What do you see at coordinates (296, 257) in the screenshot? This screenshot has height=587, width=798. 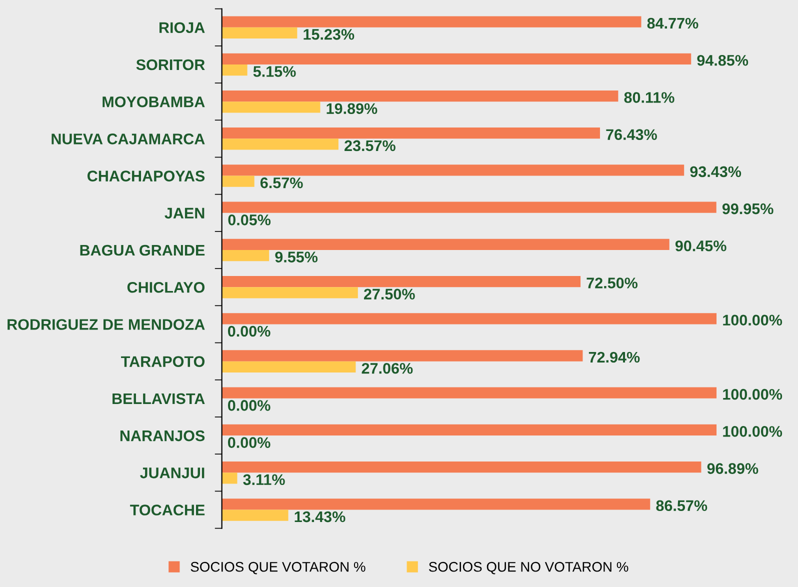 I see `data-label: 9.55%` at bounding box center [296, 257].